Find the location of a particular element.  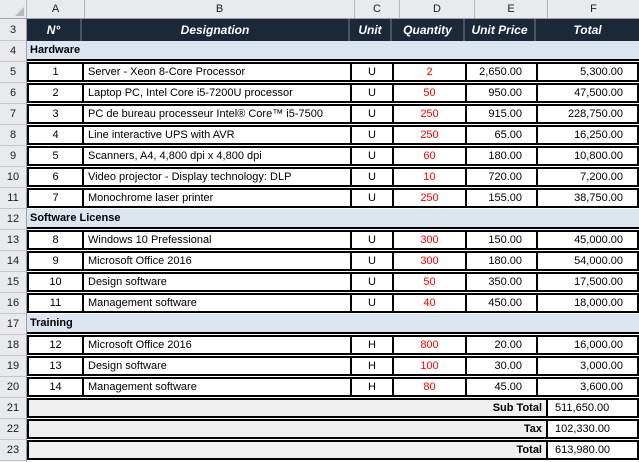

cell-no: 14 is located at coordinates (56, 387).